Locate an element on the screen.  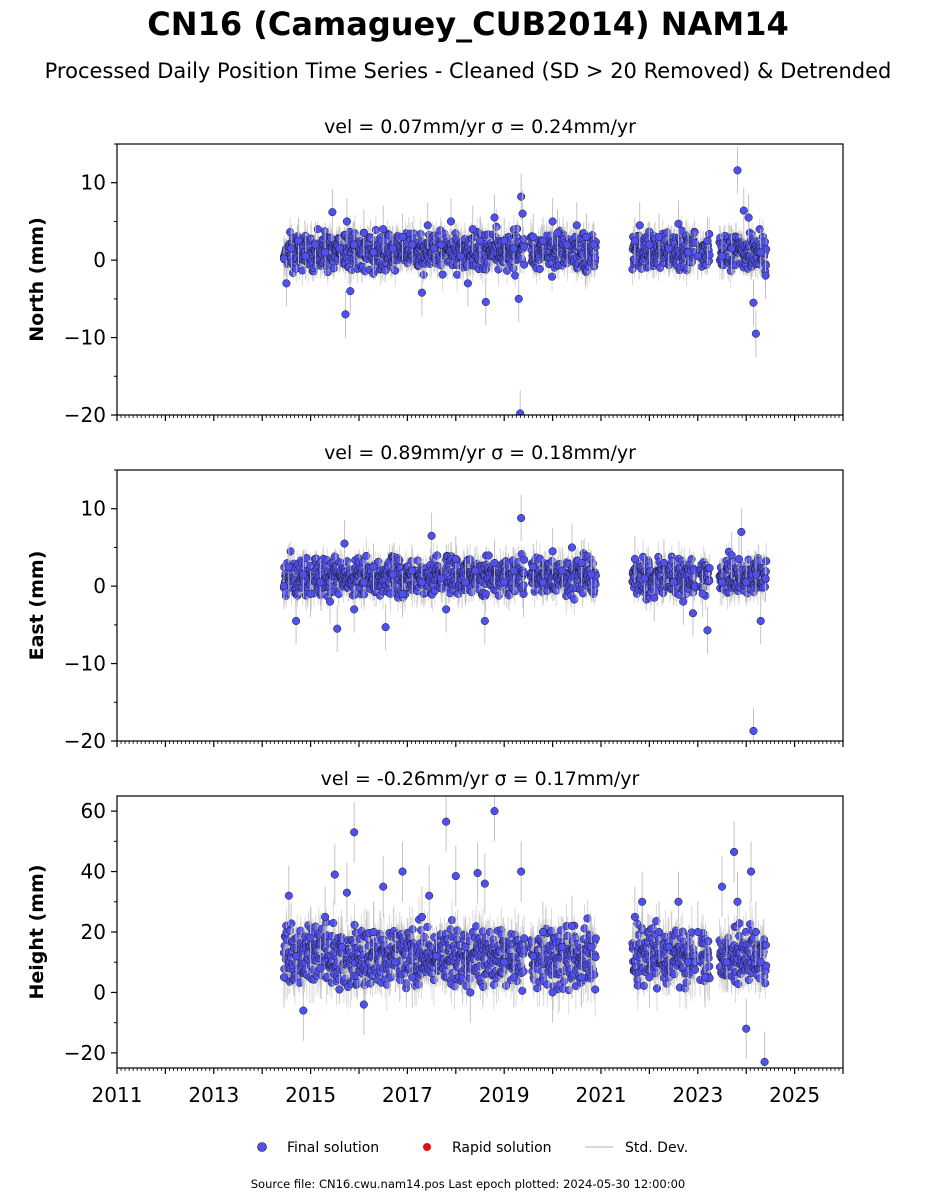
y-tick-label: −10 is located at coordinates (85, 338).